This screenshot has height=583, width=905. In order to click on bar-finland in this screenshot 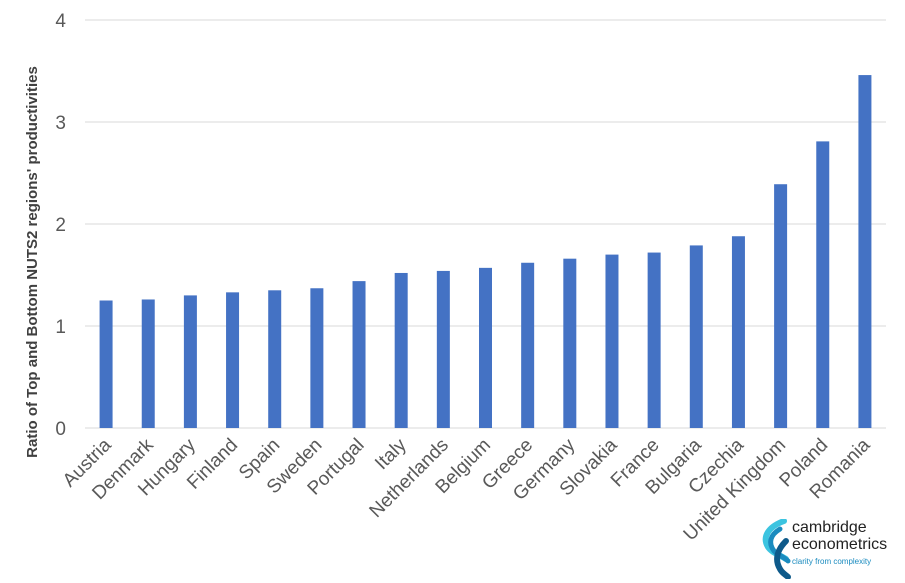, I will do `click(233, 360)`.